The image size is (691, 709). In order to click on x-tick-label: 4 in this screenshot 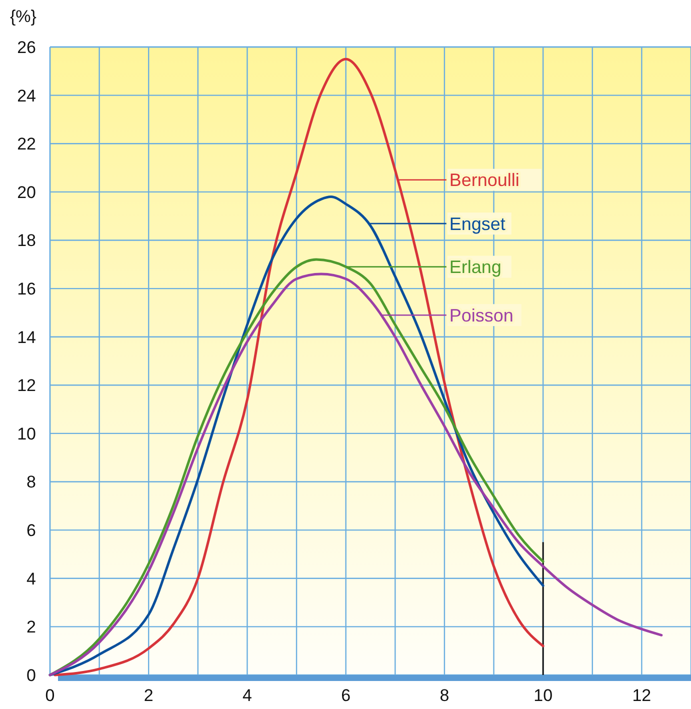, I will do `click(247, 695)`.